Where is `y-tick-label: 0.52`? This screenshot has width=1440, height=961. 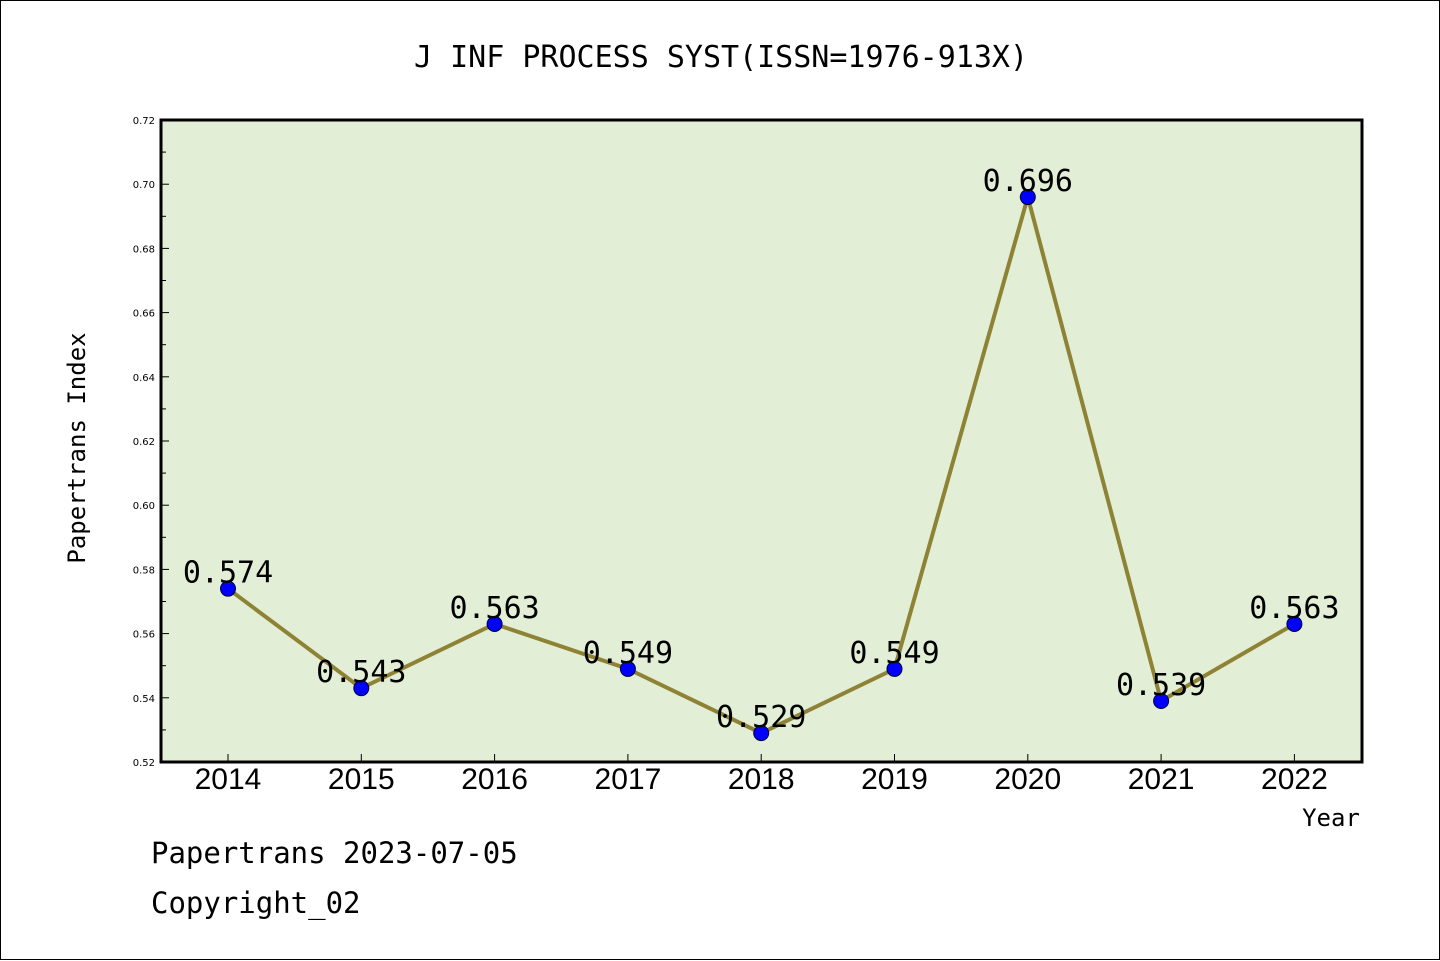
y-tick-label: 0.52 is located at coordinates (144, 763).